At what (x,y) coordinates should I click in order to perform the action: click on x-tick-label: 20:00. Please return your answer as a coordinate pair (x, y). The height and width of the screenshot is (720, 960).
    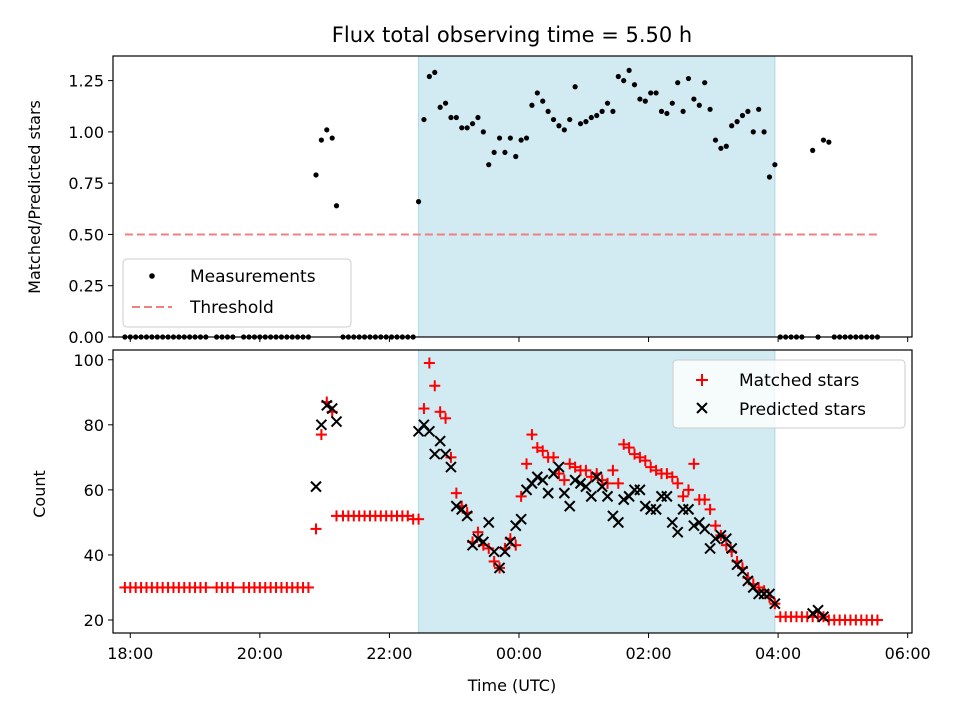
    Looking at the image, I should click on (260, 653).